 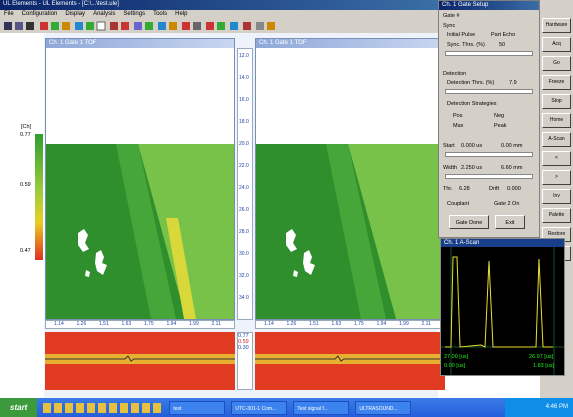 I want to click on depth-label: 26.0, so click(x=244, y=210).